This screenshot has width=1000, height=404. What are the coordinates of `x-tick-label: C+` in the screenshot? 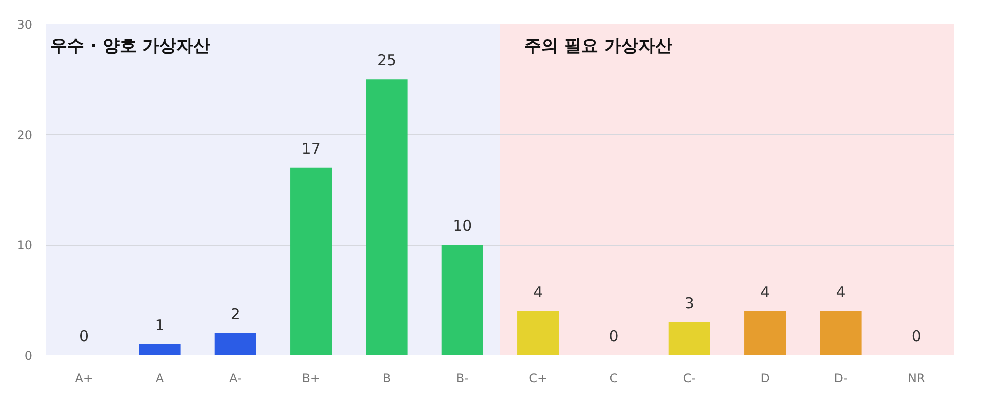 It's located at (538, 379).